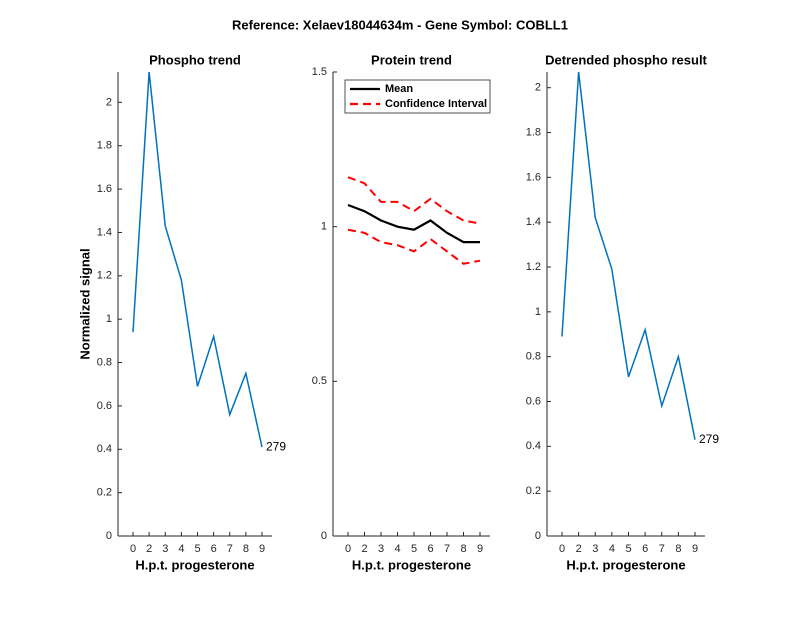 Image resolution: width=800 pixels, height=618 pixels. I want to click on y-axis-label: Normalized signal, so click(84, 303).